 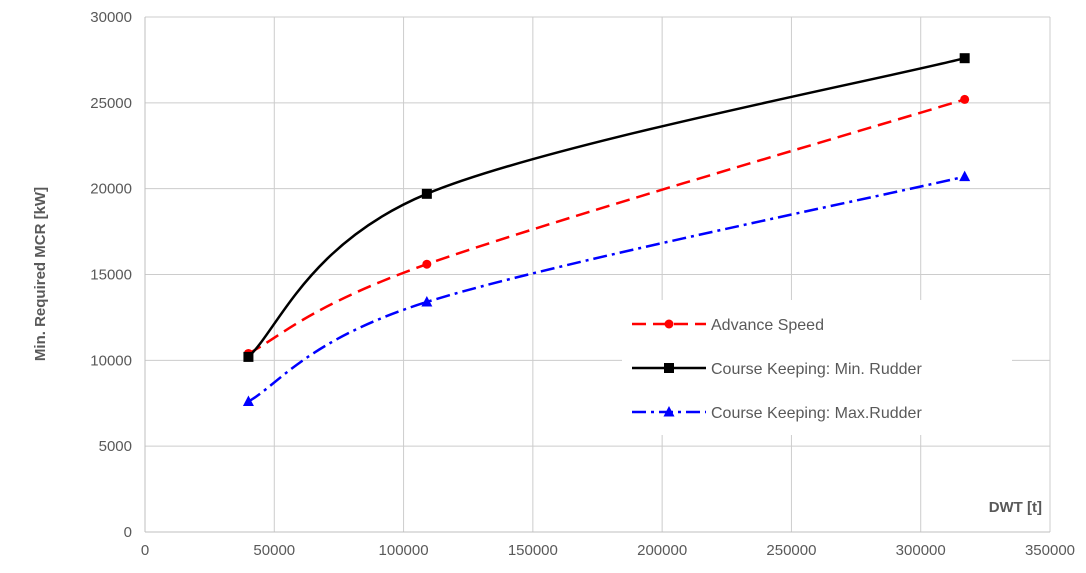 What do you see at coordinates (145, 550) in the screenshot?
I see `x-tick-label: 0` at bounding box center [145, 550].